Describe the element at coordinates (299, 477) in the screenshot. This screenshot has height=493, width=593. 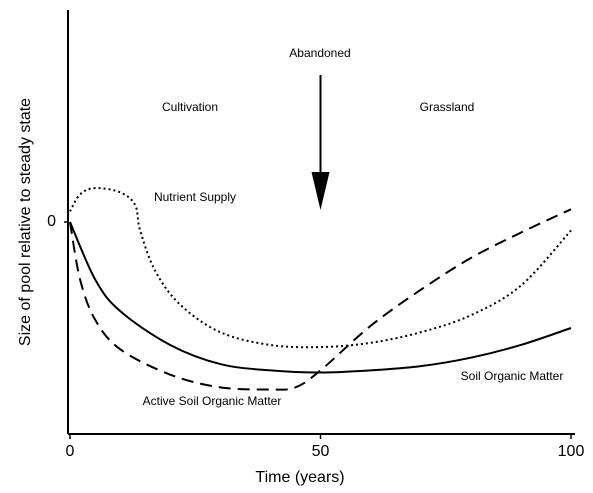
I see `x-axis-label: Time (years)` at that location.